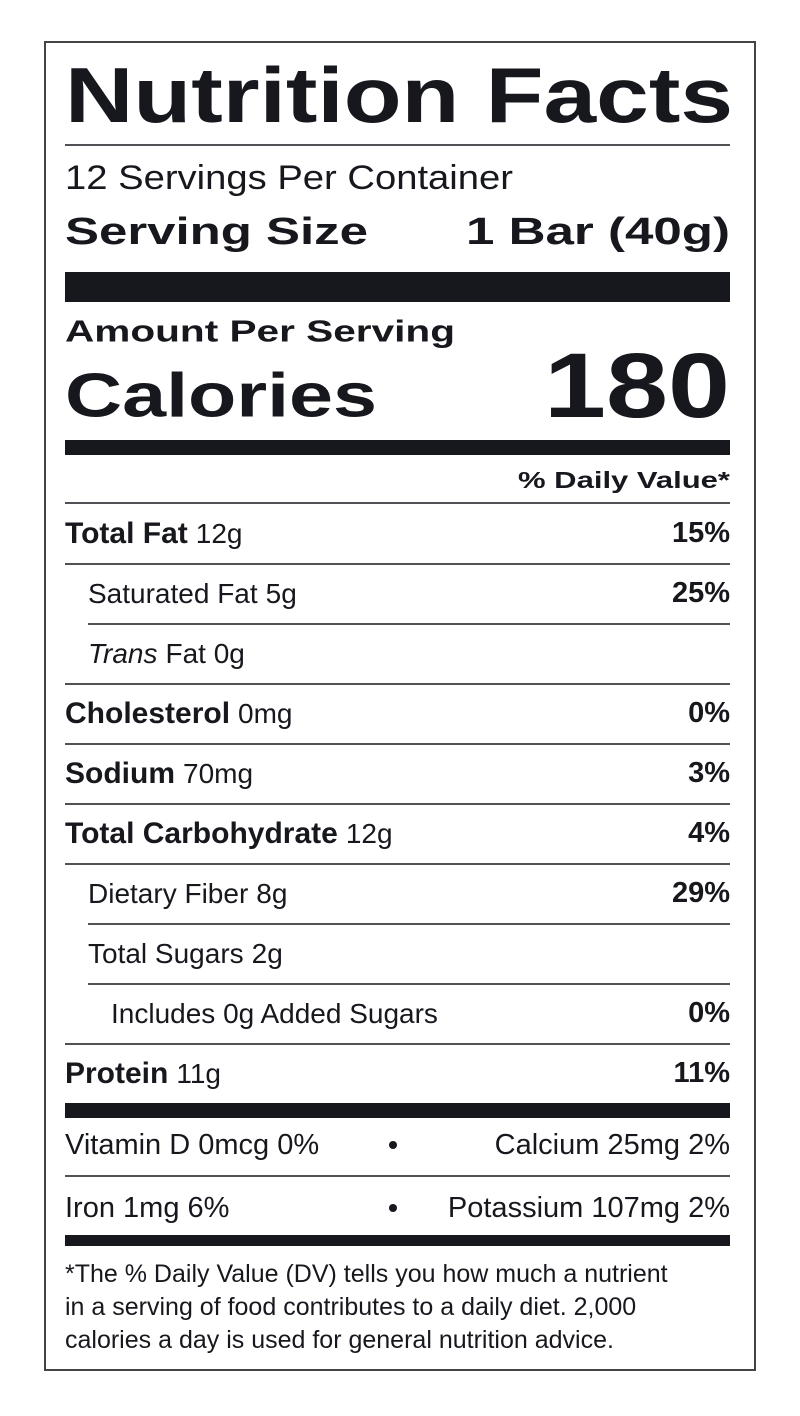  What do you see at coordinates (598, 232) in the screenshot?
I see `serving-size-value: 1 Bar (40g)` at bounding box center [598, 232].